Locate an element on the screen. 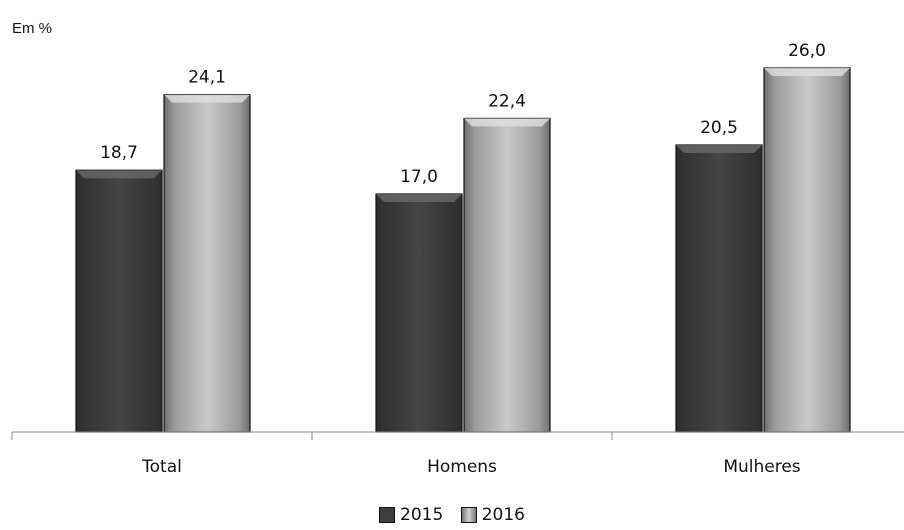 This screenshot has width=904, height=530. bar-bevel-2016-total is located at coordinates (207, 98).